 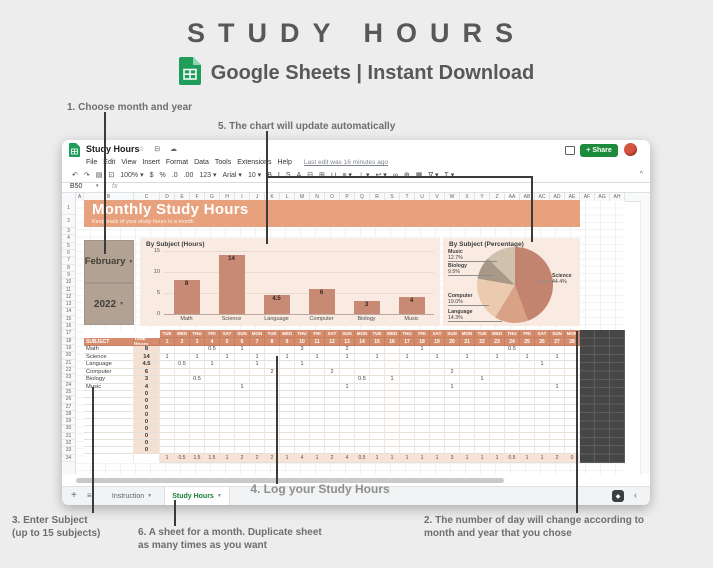 What do you see at coordinates (109, 415) in the screenshot?
I see `subject-name-cell` at bounding box center [109, 415].